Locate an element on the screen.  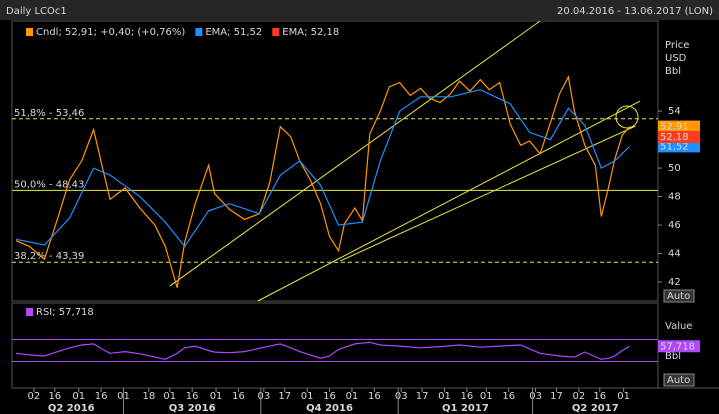
header-bar is located at coordinates (359, 10).